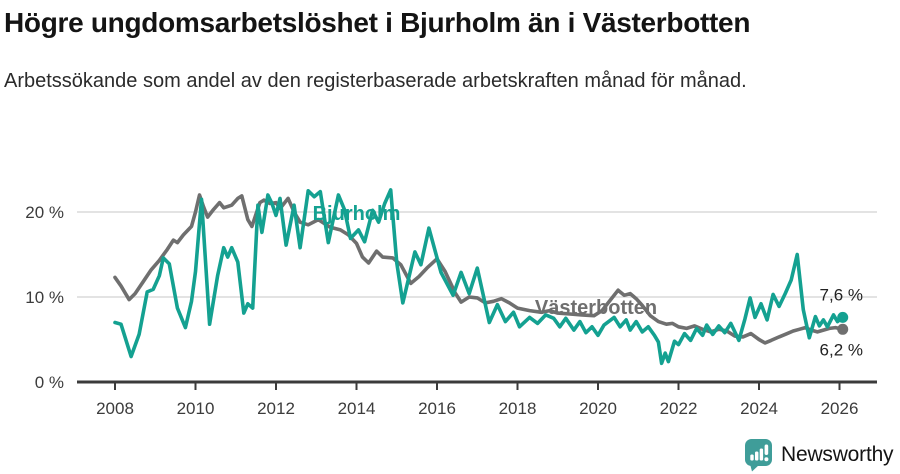 The image size is (900, 474). What do you see at coordinates (843, 329) in the screenshot?
I see `series-end-dot-vsterbotten` at bounding box center [843, 329].